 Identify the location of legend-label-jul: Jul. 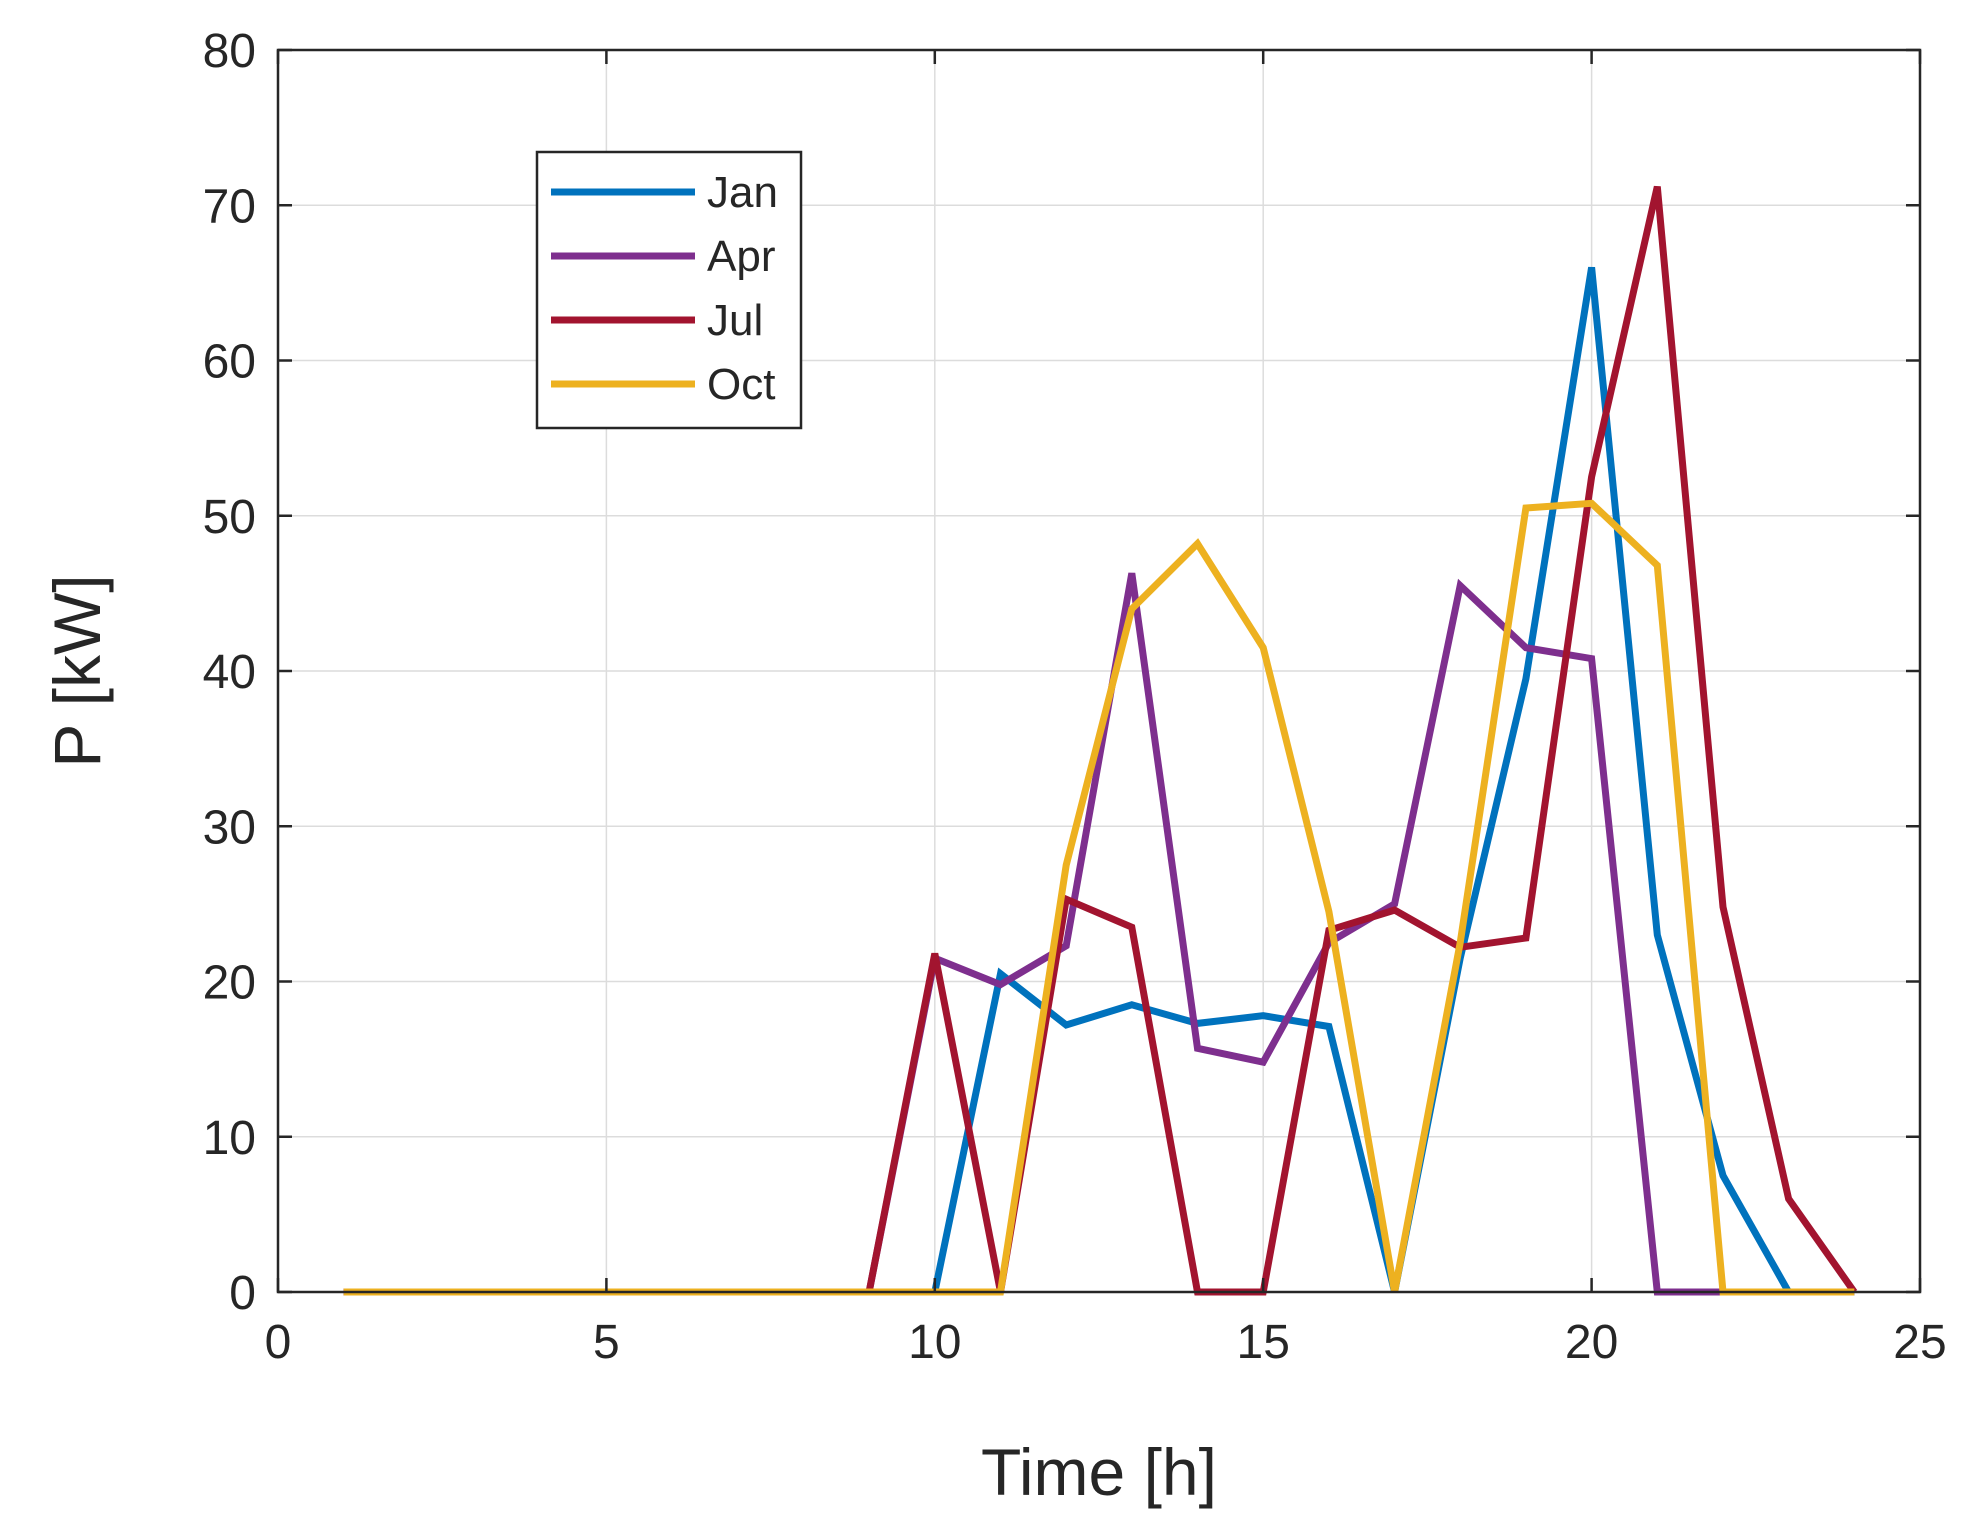
(735, 320).